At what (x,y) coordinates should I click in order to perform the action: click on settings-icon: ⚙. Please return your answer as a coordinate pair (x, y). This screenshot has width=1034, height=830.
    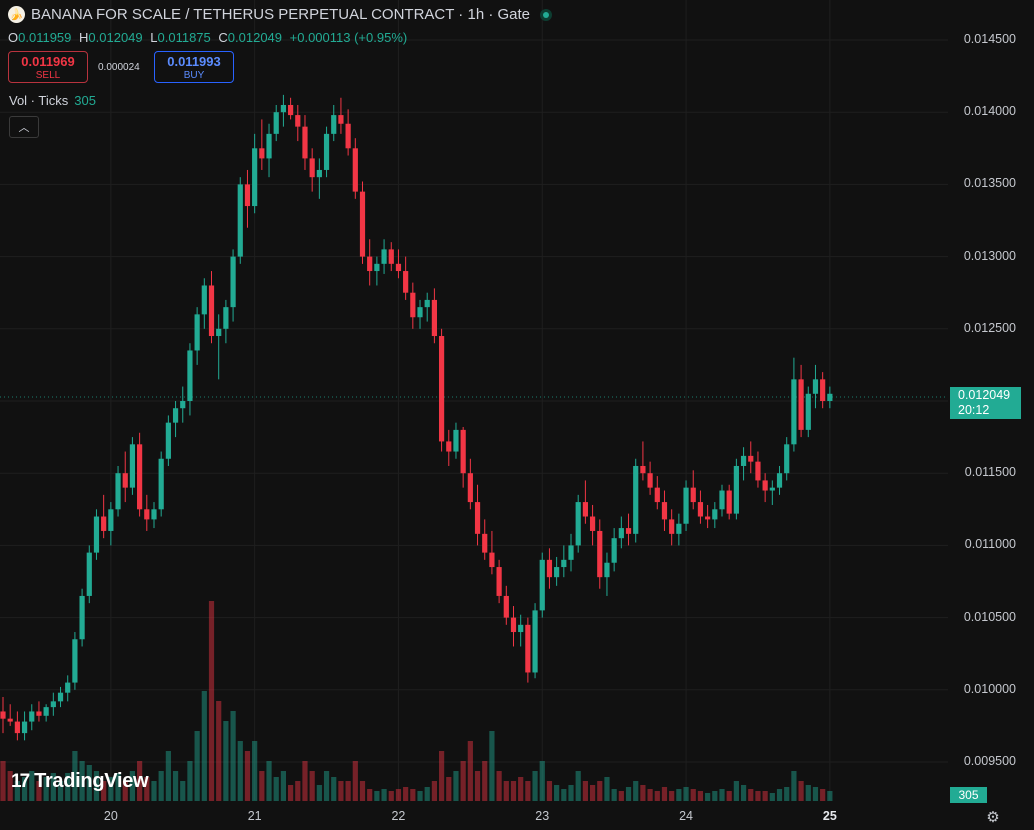
    Looking at the image, I should click on (993, 817).